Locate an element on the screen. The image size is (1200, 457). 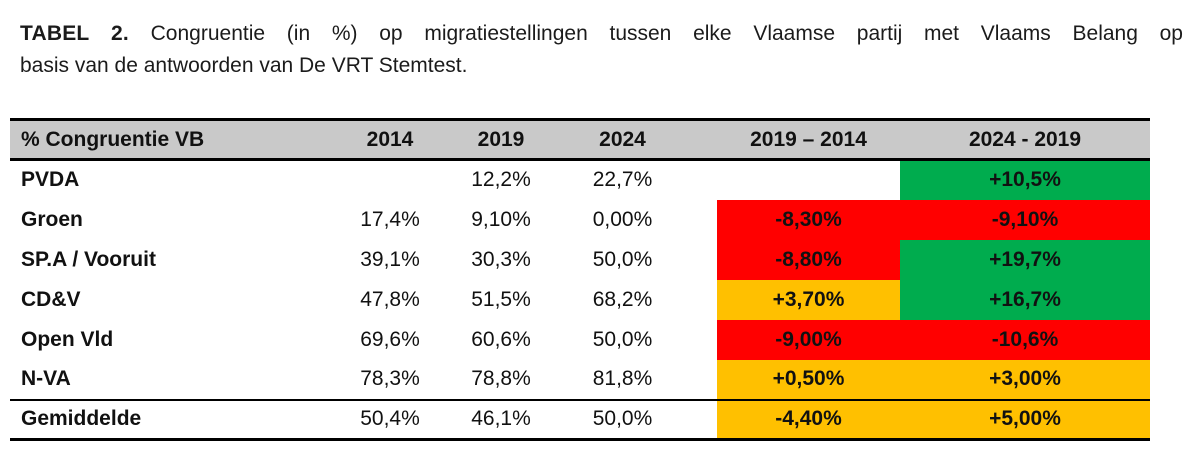
cell-2019: 12,2% is located at coordinates (501, 180).